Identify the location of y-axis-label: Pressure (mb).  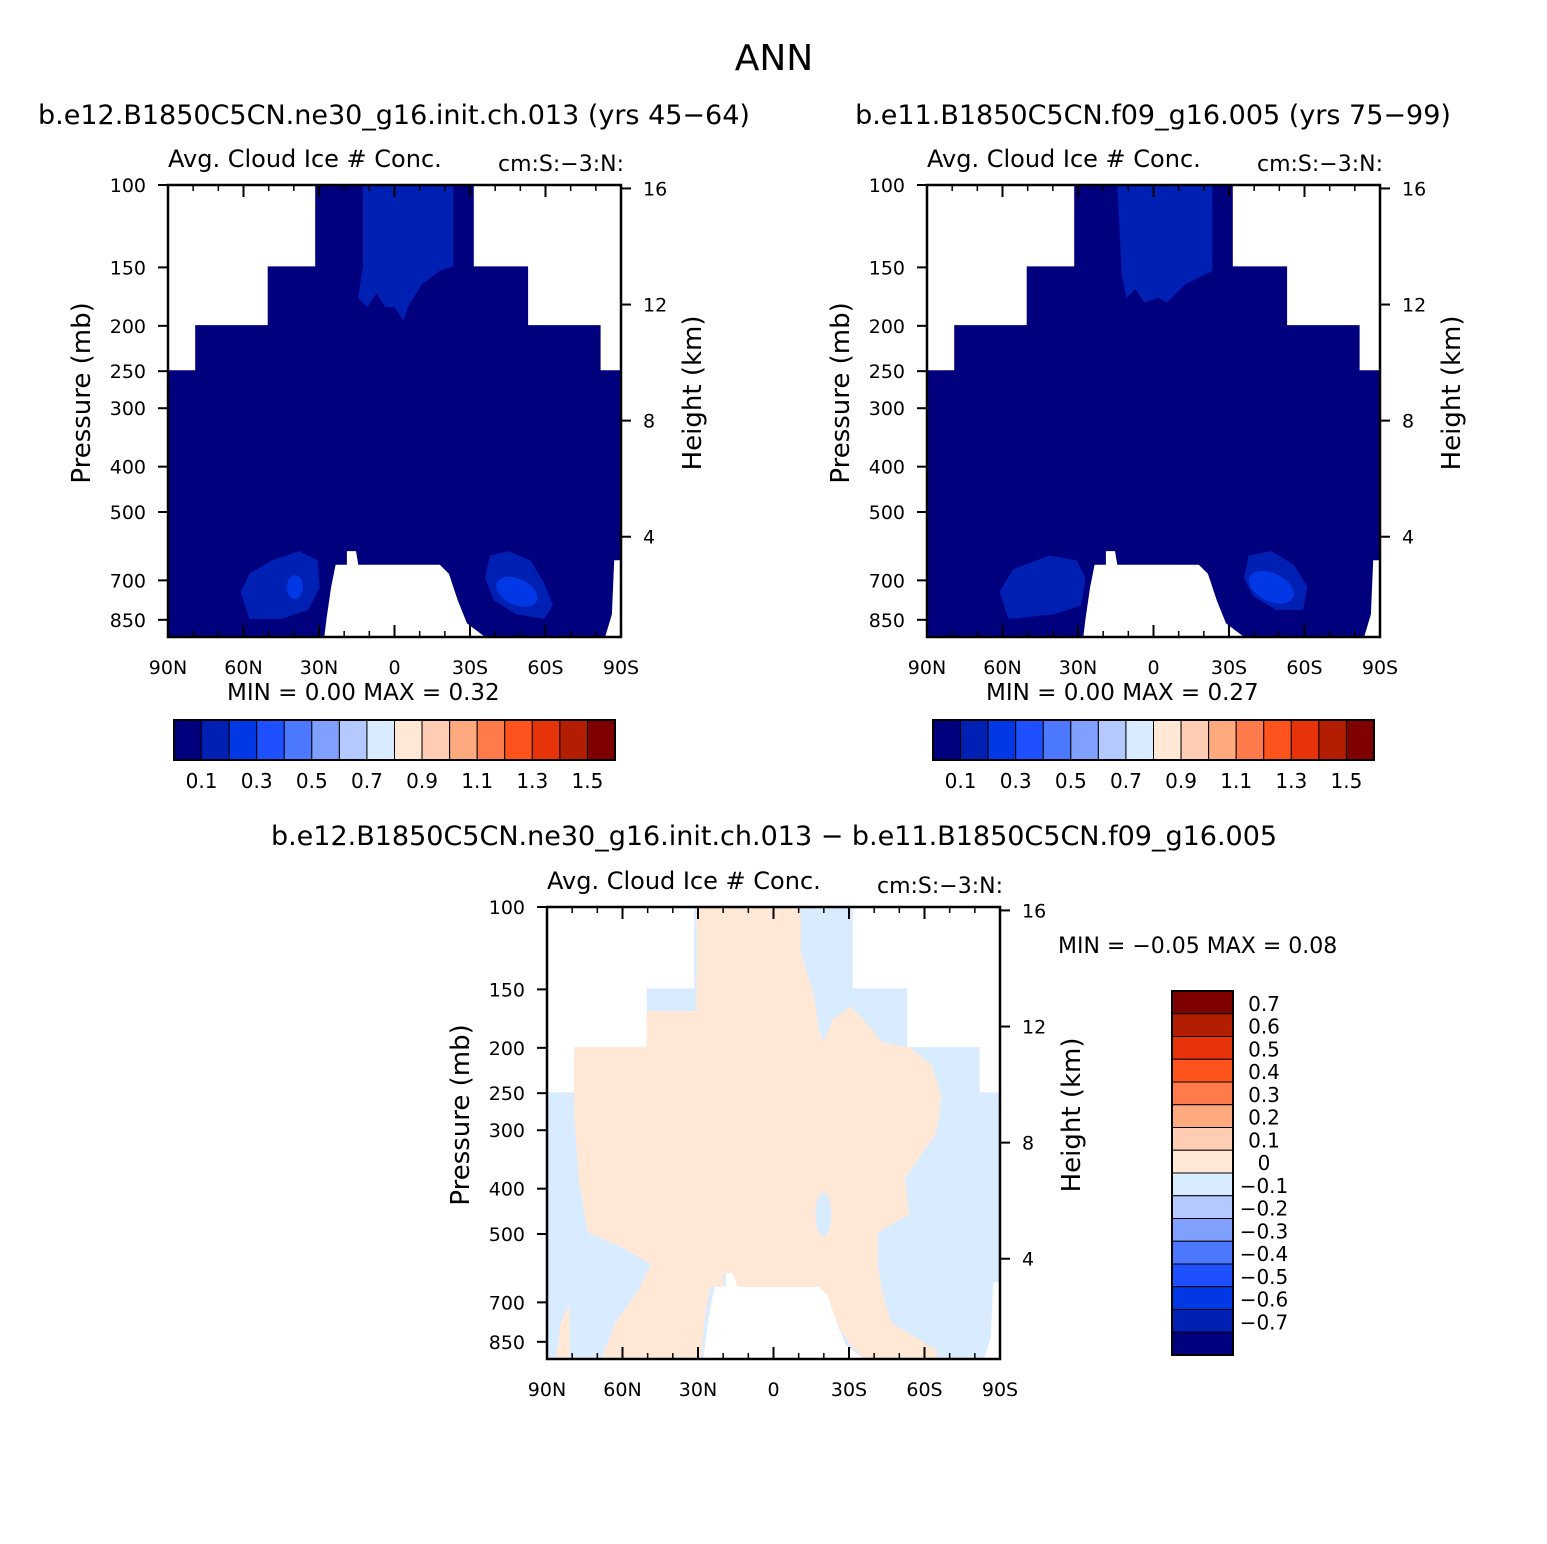
(461, 1114).